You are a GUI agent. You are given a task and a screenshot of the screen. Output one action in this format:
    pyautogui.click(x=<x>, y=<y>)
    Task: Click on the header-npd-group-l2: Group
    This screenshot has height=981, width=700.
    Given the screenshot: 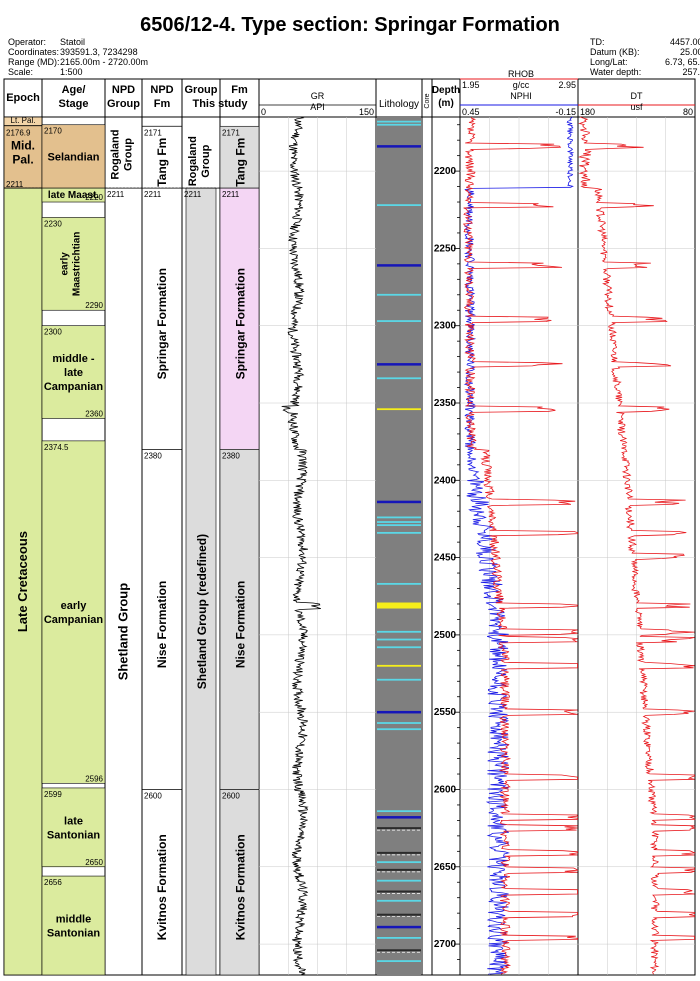 What is the action you would take?
    pyautogui.click(x=123, y=104)
    